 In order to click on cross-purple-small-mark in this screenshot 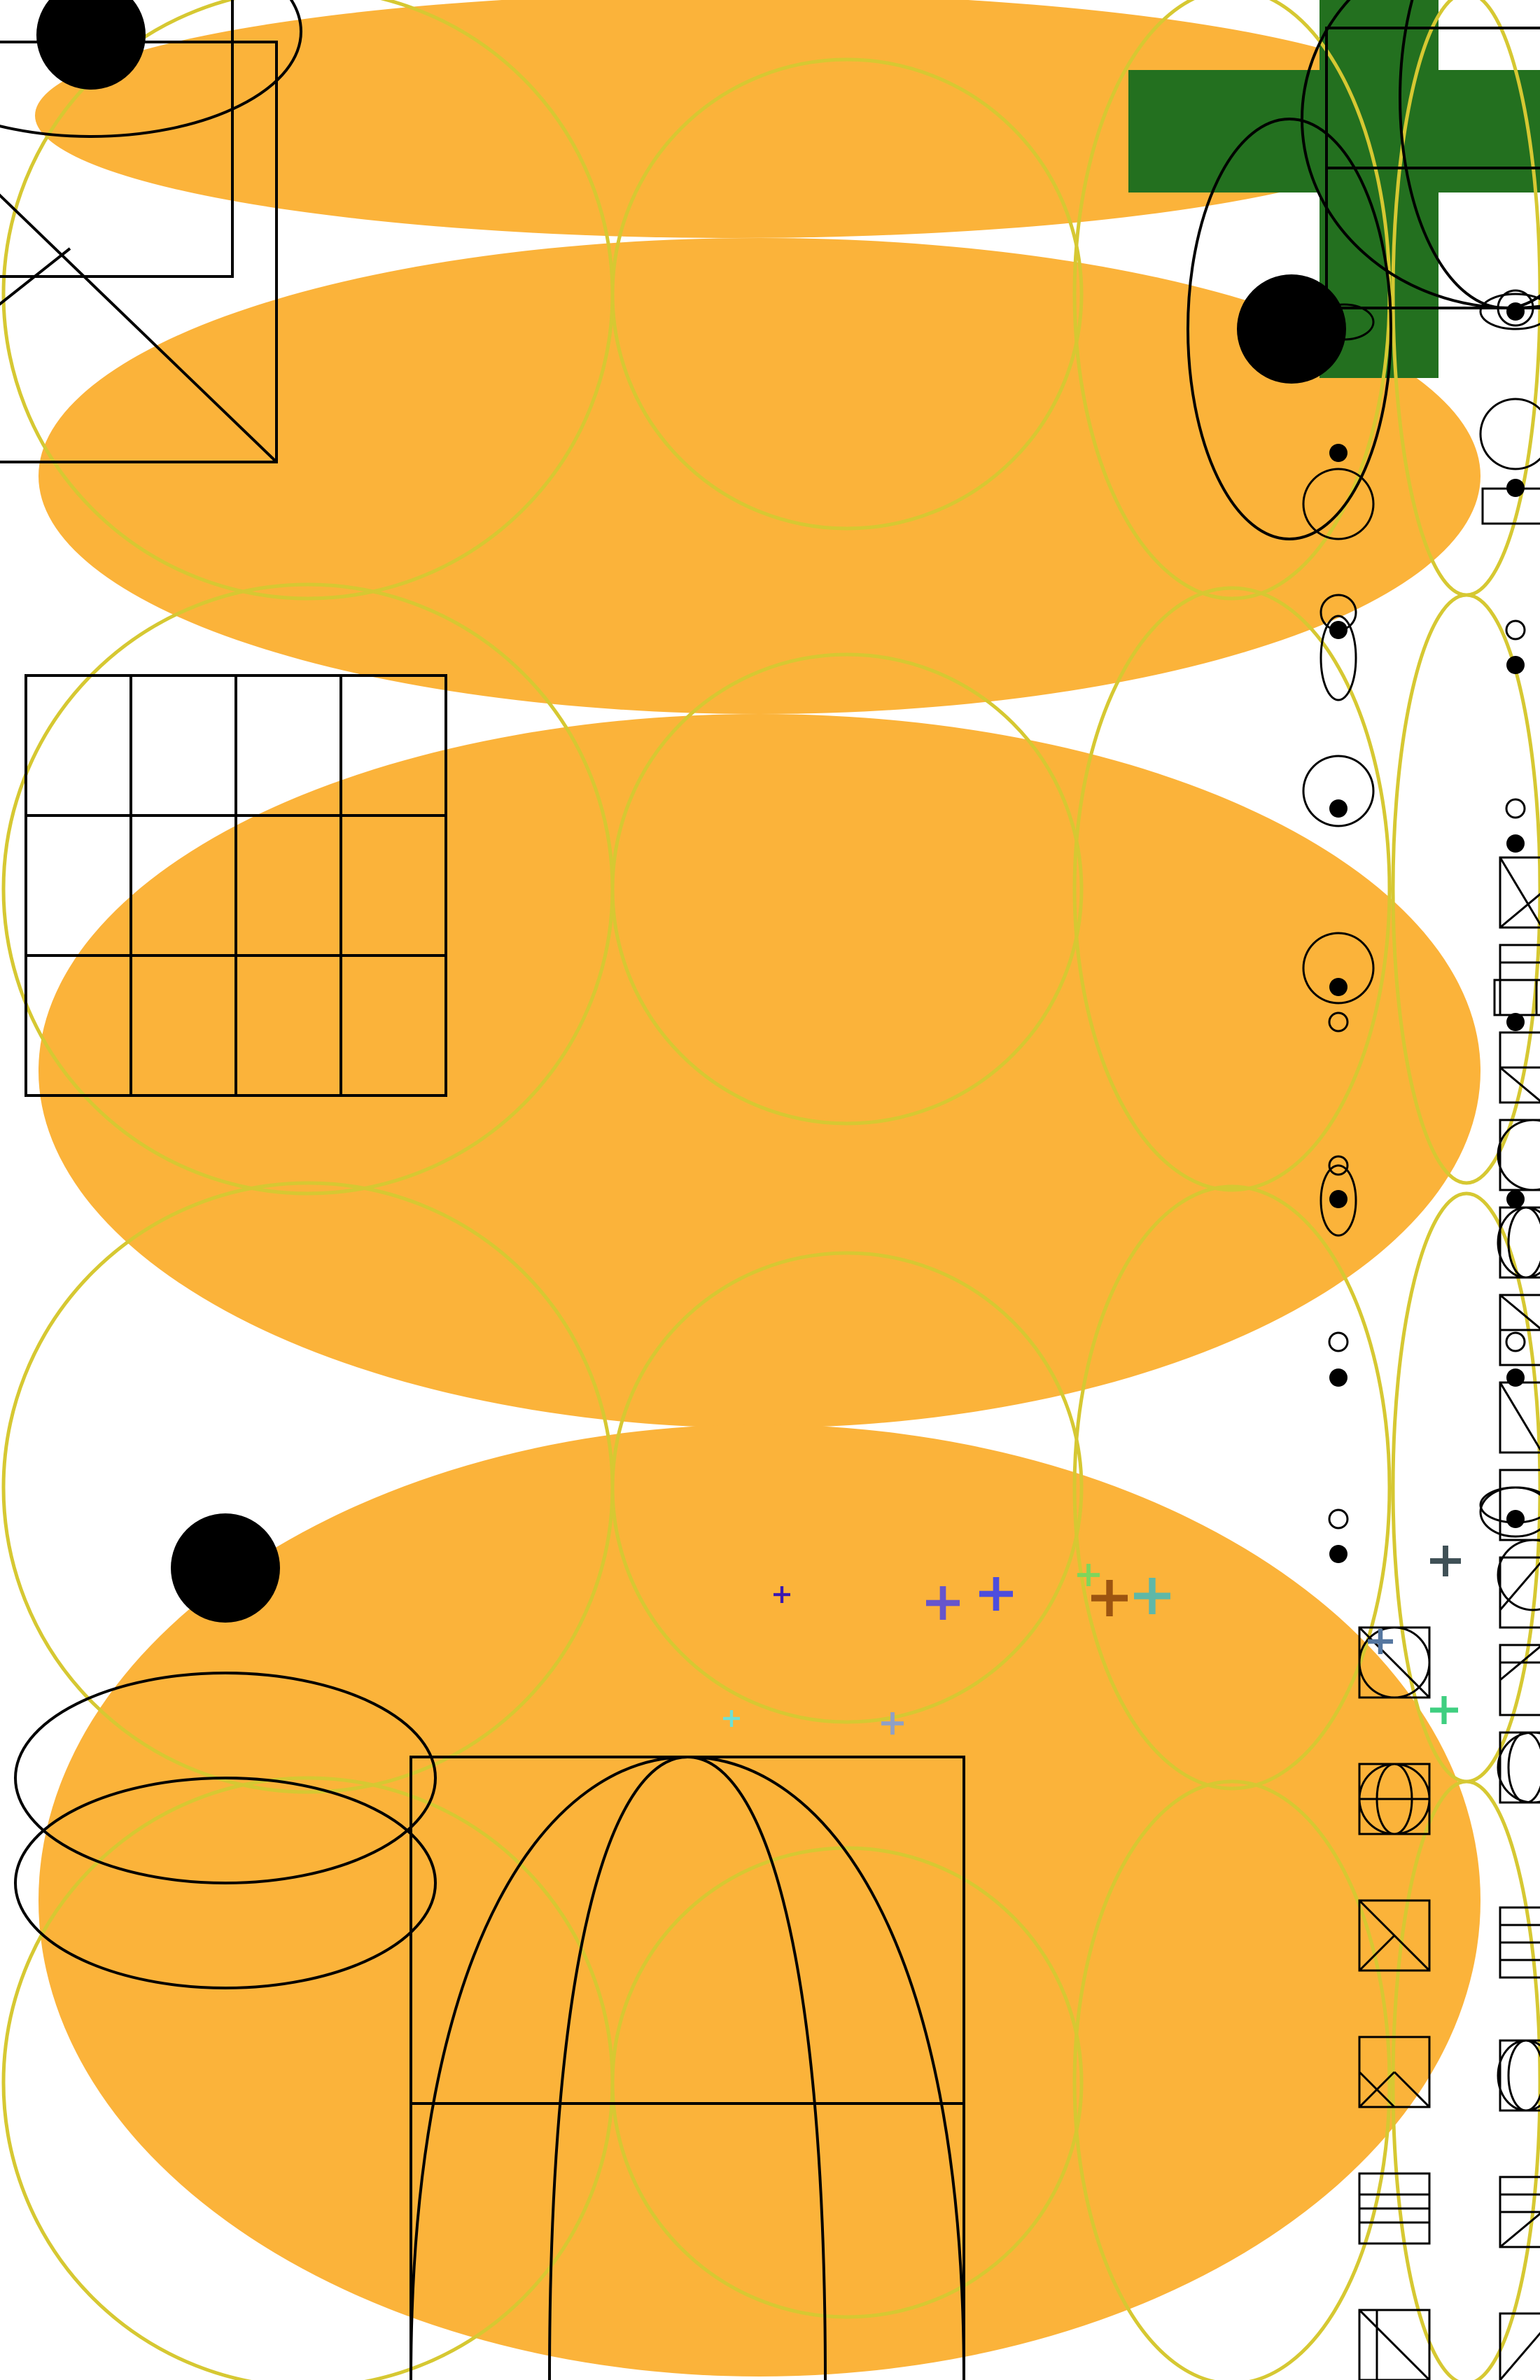, I will do `click(782, 1594)`.